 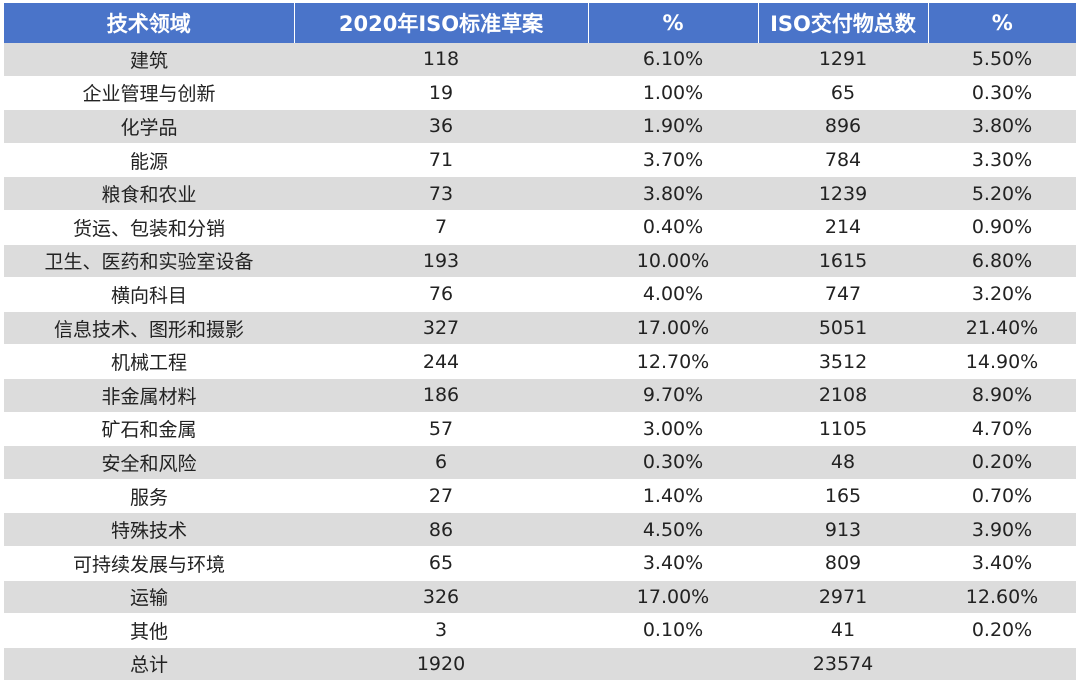 What do you see at coordinates (149, 395) in the screenshot?
I see `cell-field: 非金属材料` at bounding box center [149, 395].